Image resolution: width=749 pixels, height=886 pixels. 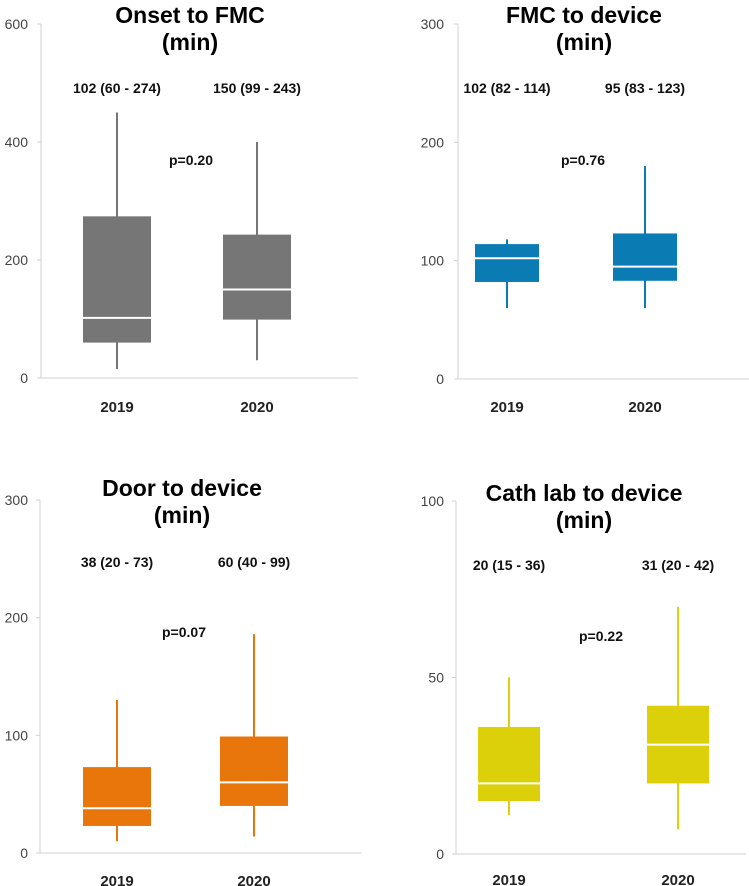 What do you see at coordinates (117, 88) in the screenshot?
I see `median-iqr-annotation: 102 (60 - 274)` at bounding box center [117, 88].